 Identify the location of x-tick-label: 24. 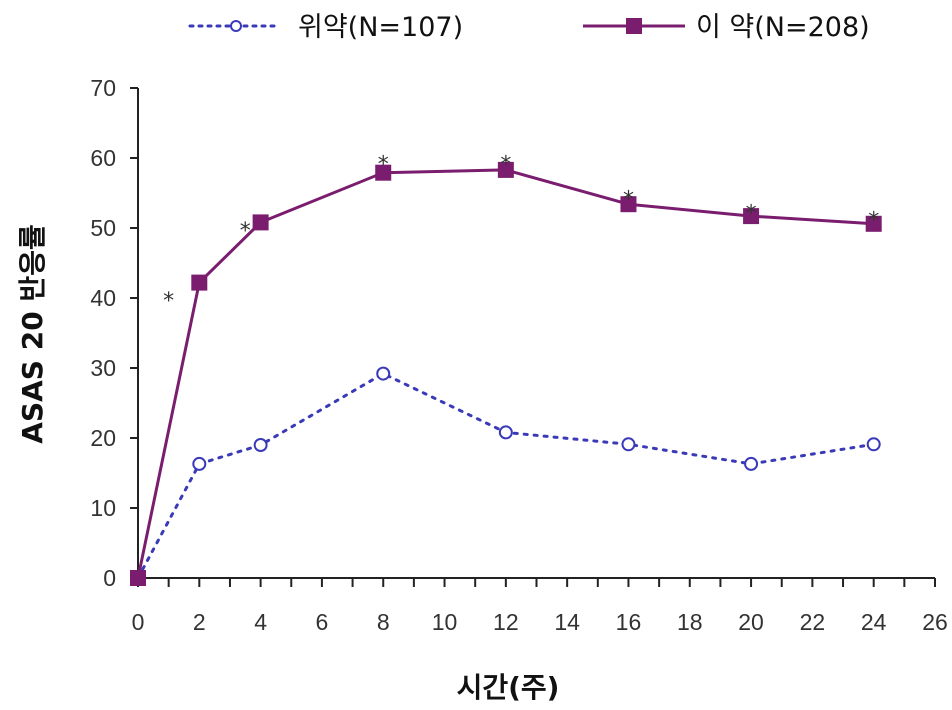
(874, 622).